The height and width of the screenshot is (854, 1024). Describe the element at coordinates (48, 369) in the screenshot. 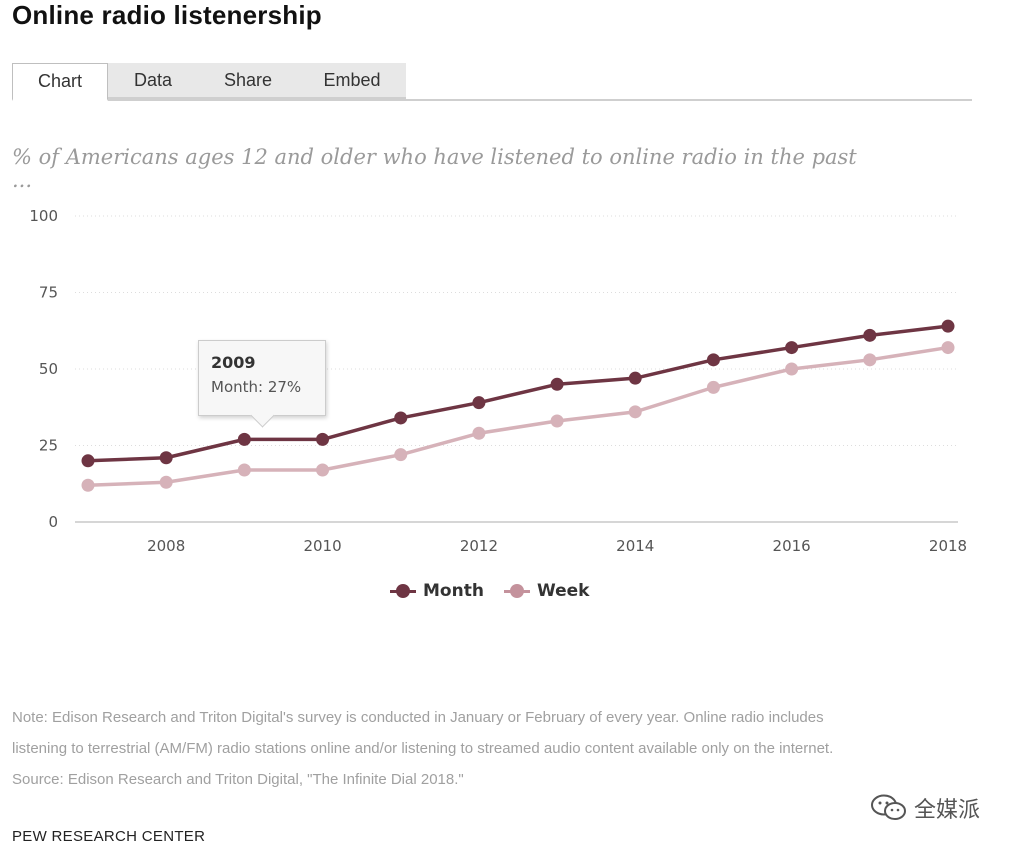

I see `y-tick-label: 50` at that location.